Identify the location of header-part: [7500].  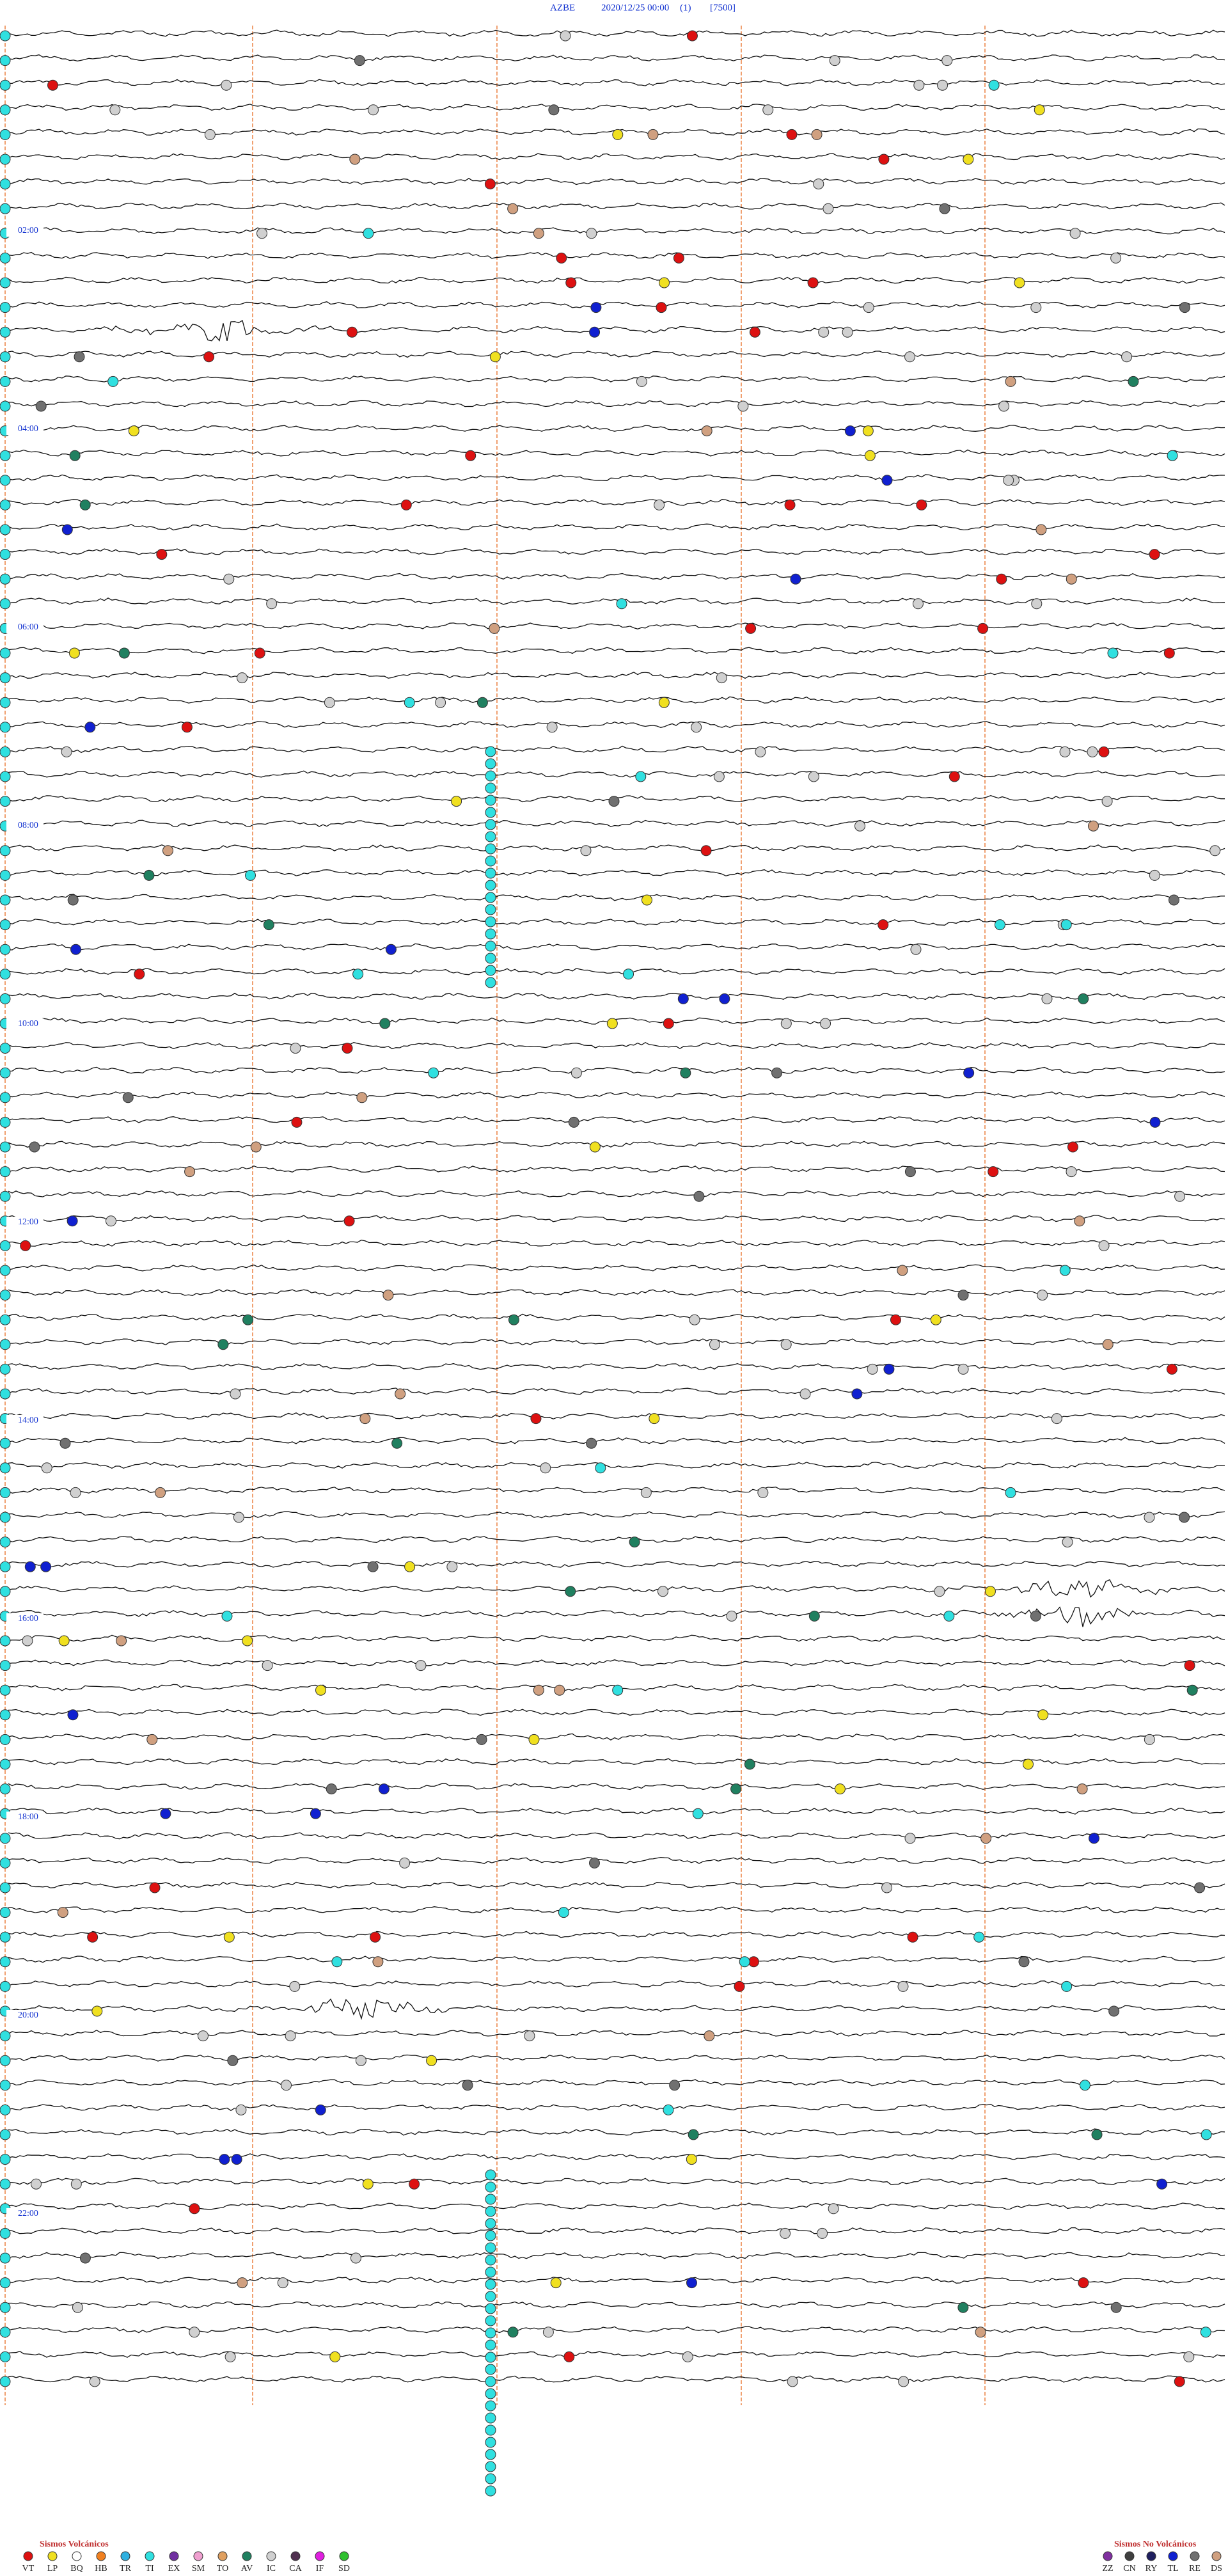
(723, 8).